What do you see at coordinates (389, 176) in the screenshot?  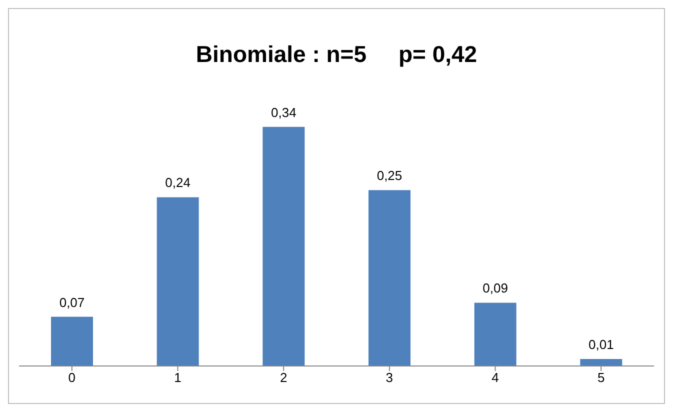 I see `data-label: 0,25` at bounding box center [389, 176].